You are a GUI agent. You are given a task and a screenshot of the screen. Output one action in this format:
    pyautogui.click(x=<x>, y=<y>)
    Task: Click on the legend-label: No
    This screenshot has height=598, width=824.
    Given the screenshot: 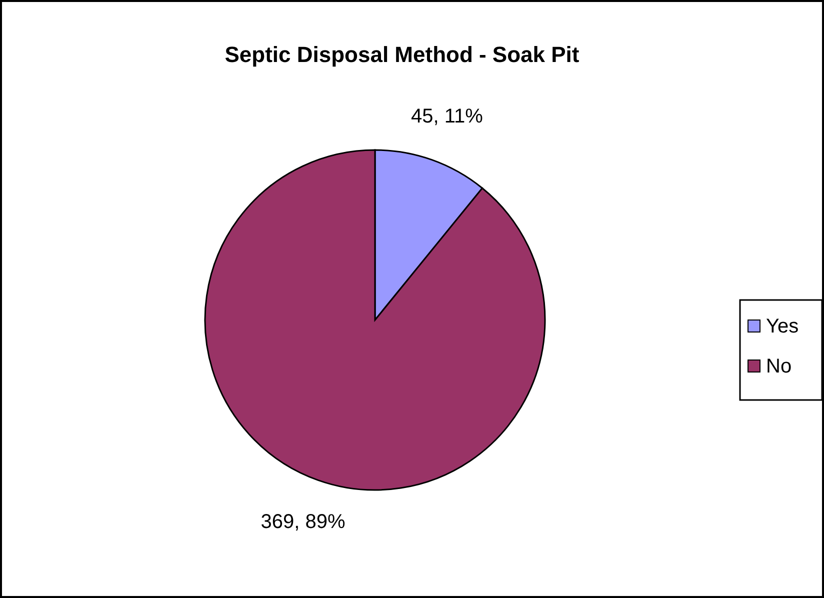 What is the action you would take?
    pyautogui.click(x=779, y=366)
    